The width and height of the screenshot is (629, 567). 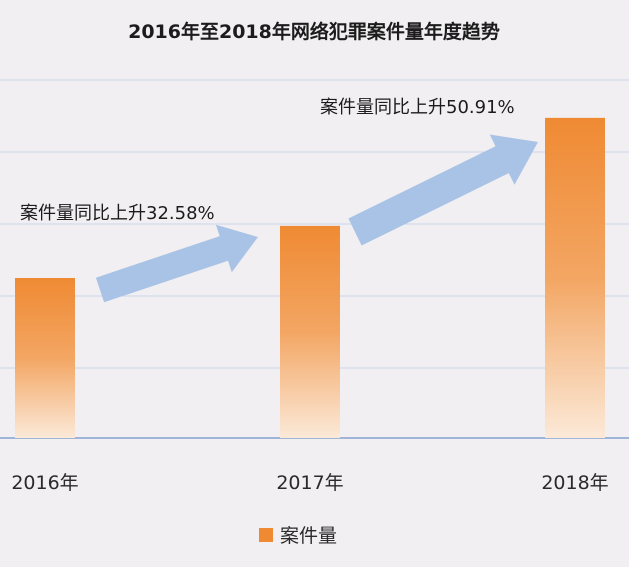 What do you see at coordinates (575, 277) in the screenshot?
I see `bar-2018年` at bounding box center [575, 277].